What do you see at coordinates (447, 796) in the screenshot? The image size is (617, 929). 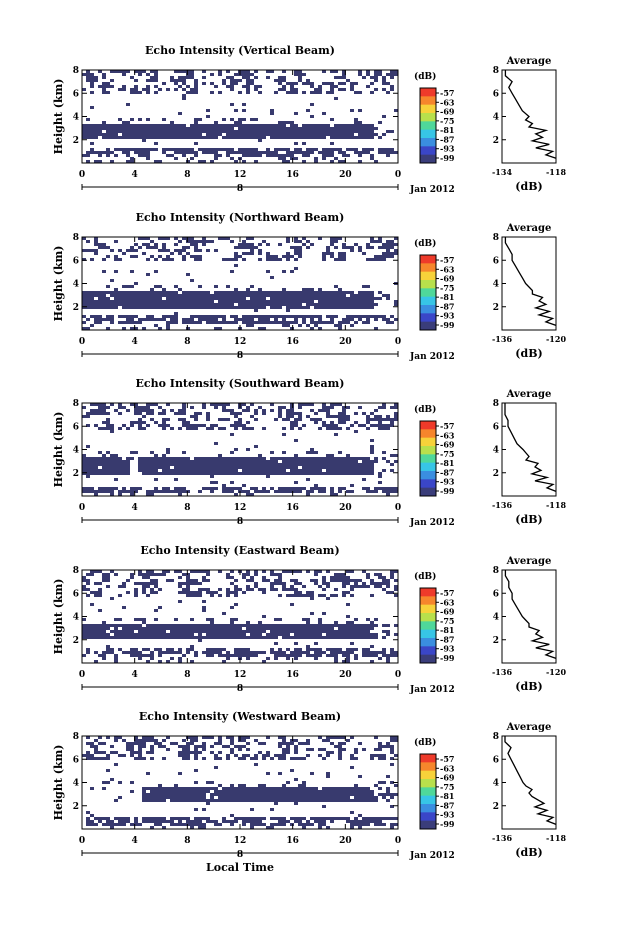 I see `colorbar-tick-label: -81` at bounding box center [447, 796].